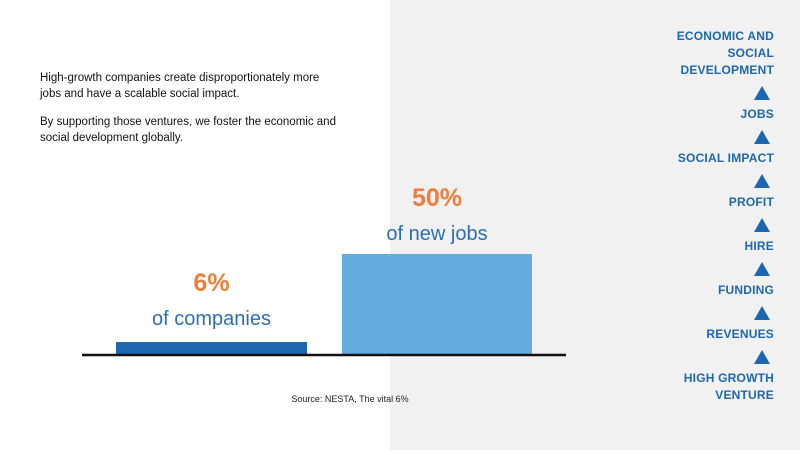  I want to click on ladder-step-7: REVENUES, so click(740, 334).